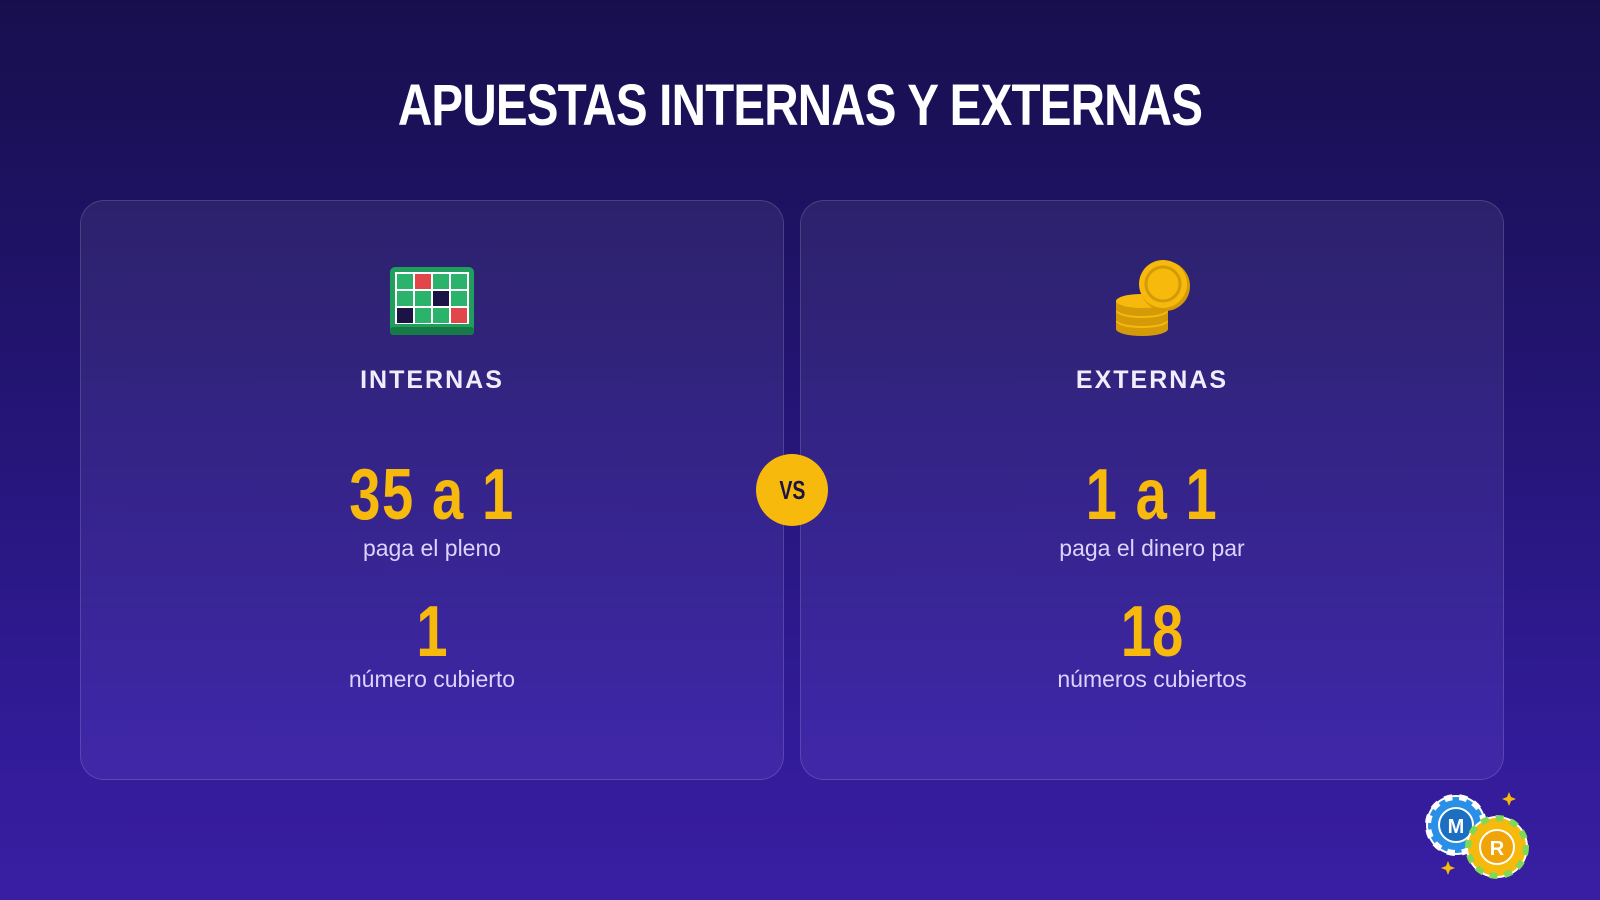 This screenshot has height=900, width=1600. I want to click on internas-numbers-caption: número cubierto, so click(432, 679).